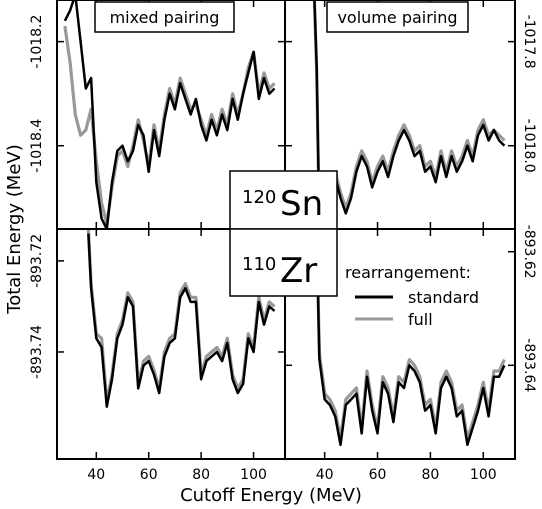 The height and width of the screenshot is (509, 542). I want to click on y-tick-label: -1018.2, so click(37, 42).